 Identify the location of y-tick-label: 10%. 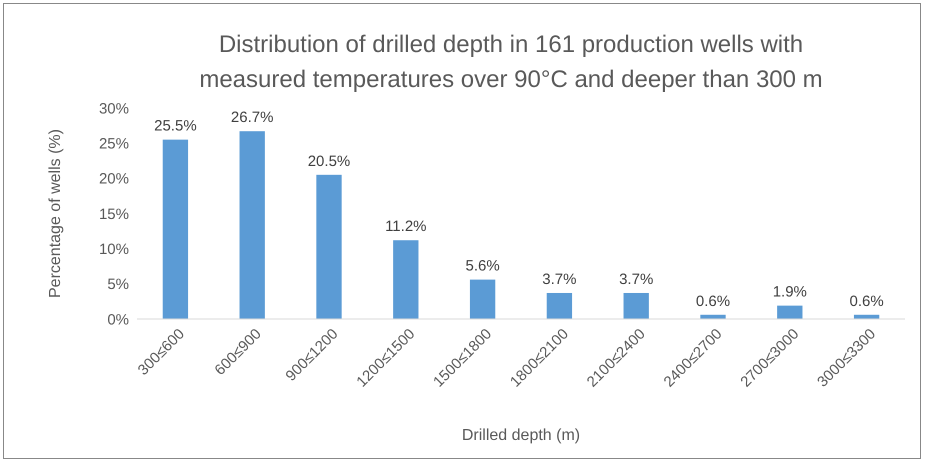
(113, 249).